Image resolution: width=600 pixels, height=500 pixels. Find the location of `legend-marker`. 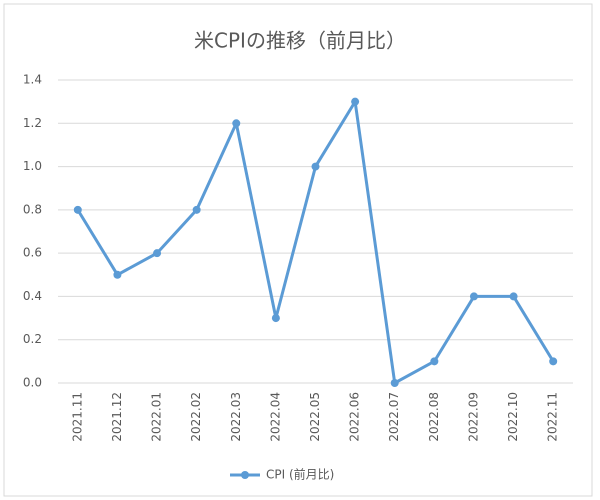

legend-marker is located at coordinates (245, 475).